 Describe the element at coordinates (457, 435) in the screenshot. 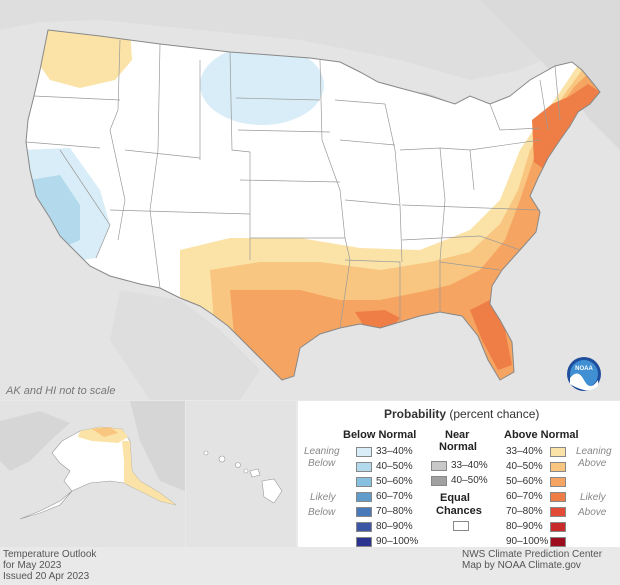

I see `near-normal-header-1: Near` at that location.